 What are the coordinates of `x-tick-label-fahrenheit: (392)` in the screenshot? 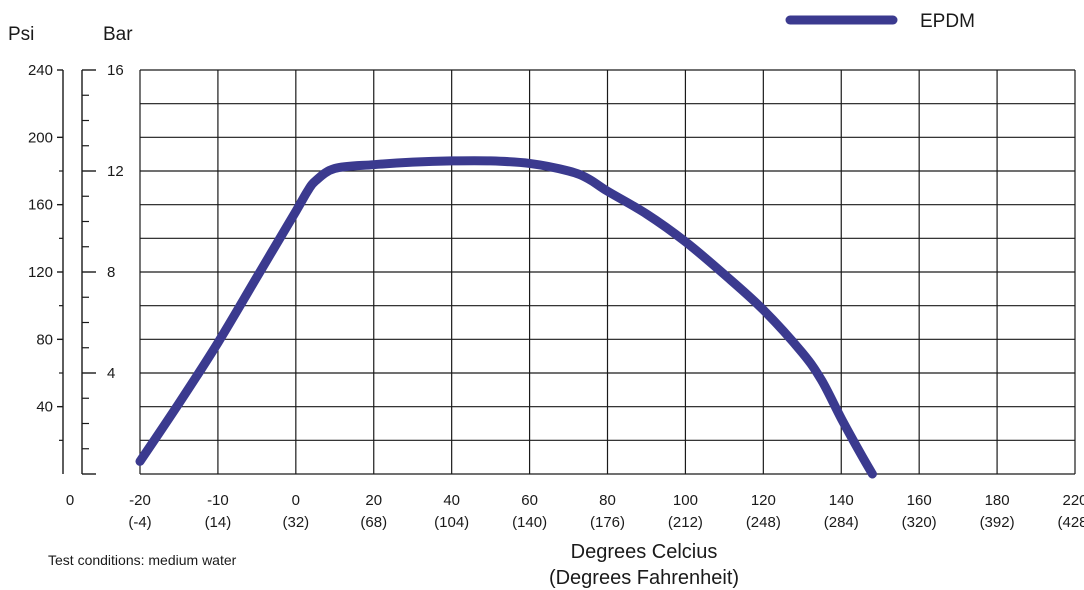 It's located at (997, 522).